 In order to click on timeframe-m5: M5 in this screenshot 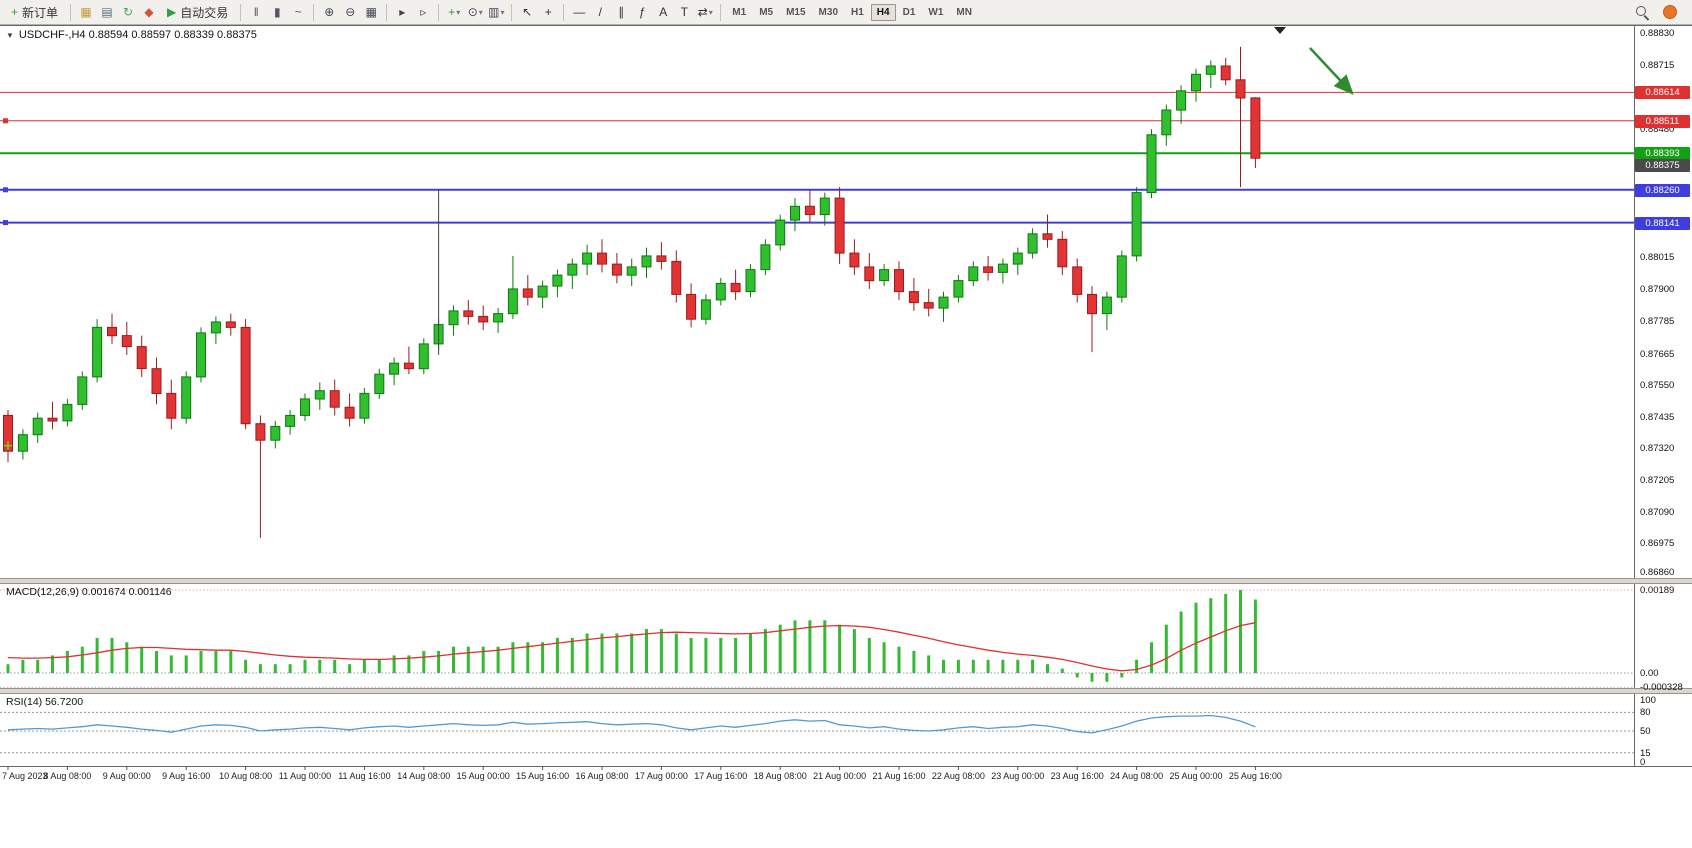, I will do `click(766, 12)`.